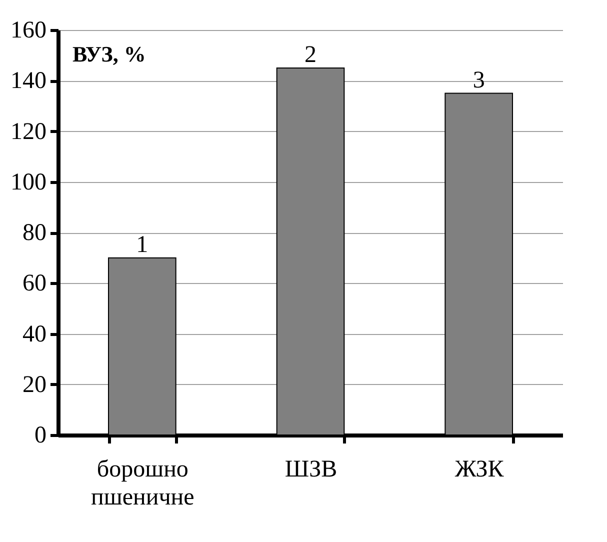 The width and height of the screenshot is (607, 542). Describe the element at coordinates (34, 385) in the screenshot. I see `y-tick-label: 20` at that location.